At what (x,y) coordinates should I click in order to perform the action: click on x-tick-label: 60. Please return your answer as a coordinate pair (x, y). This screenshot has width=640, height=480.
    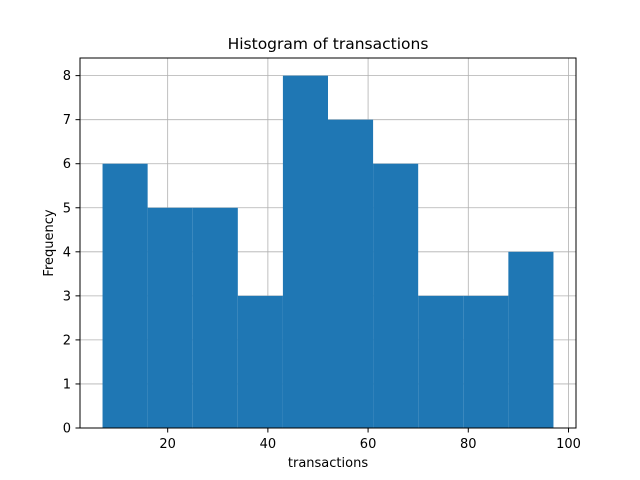
    Looking at the image, I should click on (368, 444).